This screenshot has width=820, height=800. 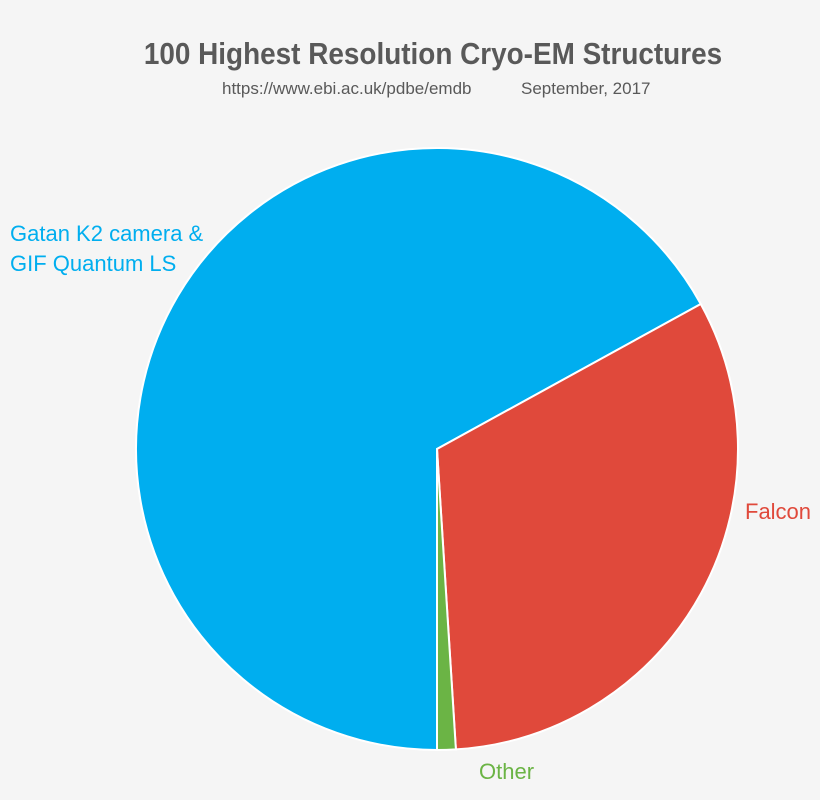 What do you see at coordinates (347, 88) in the screenshot?
I see `subtitle-source: https://www.ebi.ac.uk/pdbe/emdb` at bounding box center [347, 88].